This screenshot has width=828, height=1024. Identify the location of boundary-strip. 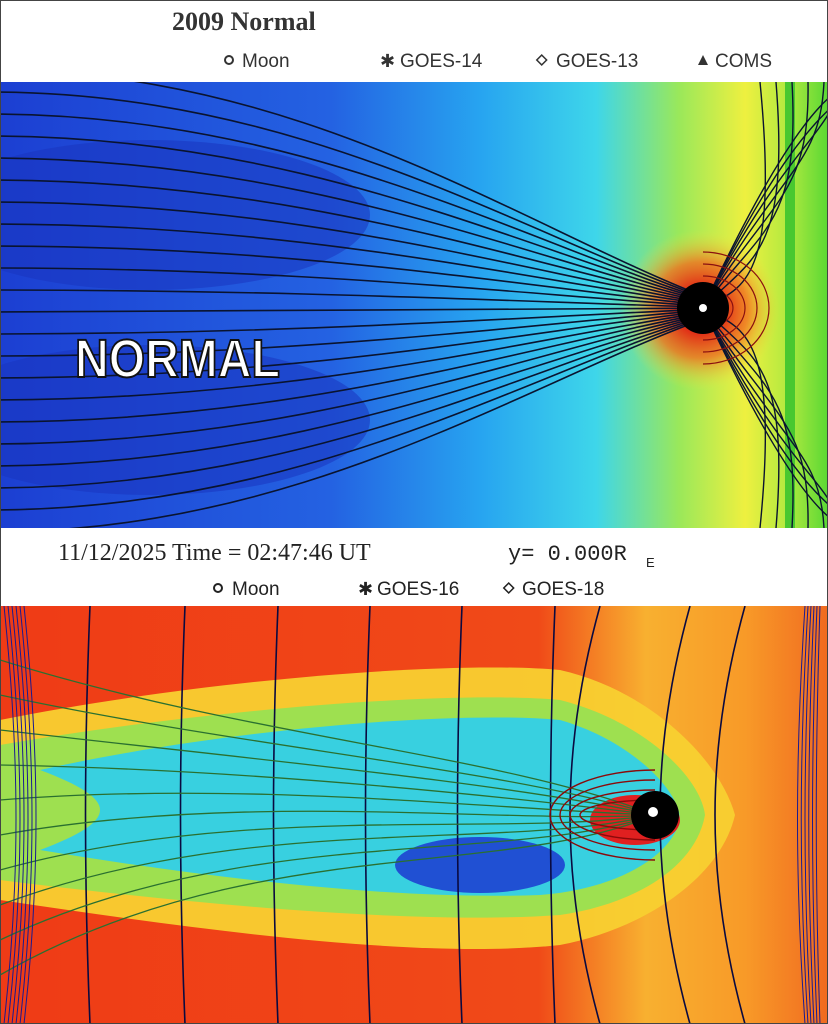
(790, 305).